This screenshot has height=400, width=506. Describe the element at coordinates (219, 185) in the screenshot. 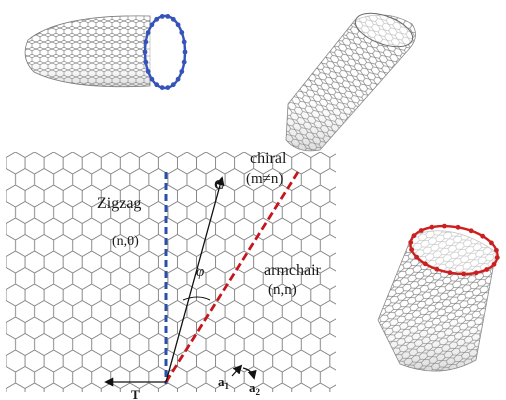

I see `vector-c-label: C` at that location.